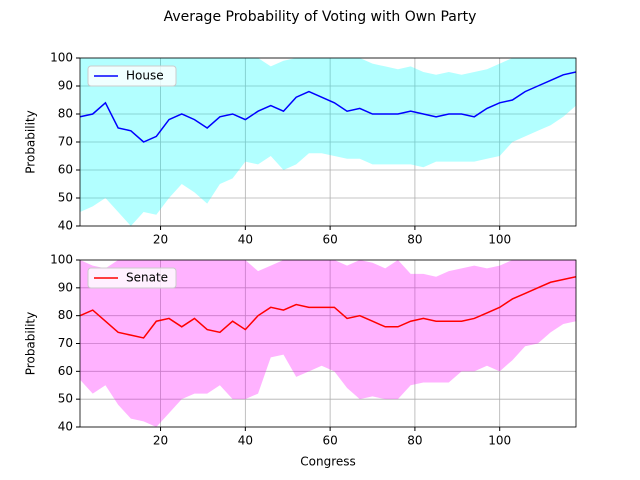 This screenshot has width=640, height=480. What do you see at coordinates (328, 462) in the screenshot?
I see `x-axis-label: Congress` at bounding box center [328, 462].